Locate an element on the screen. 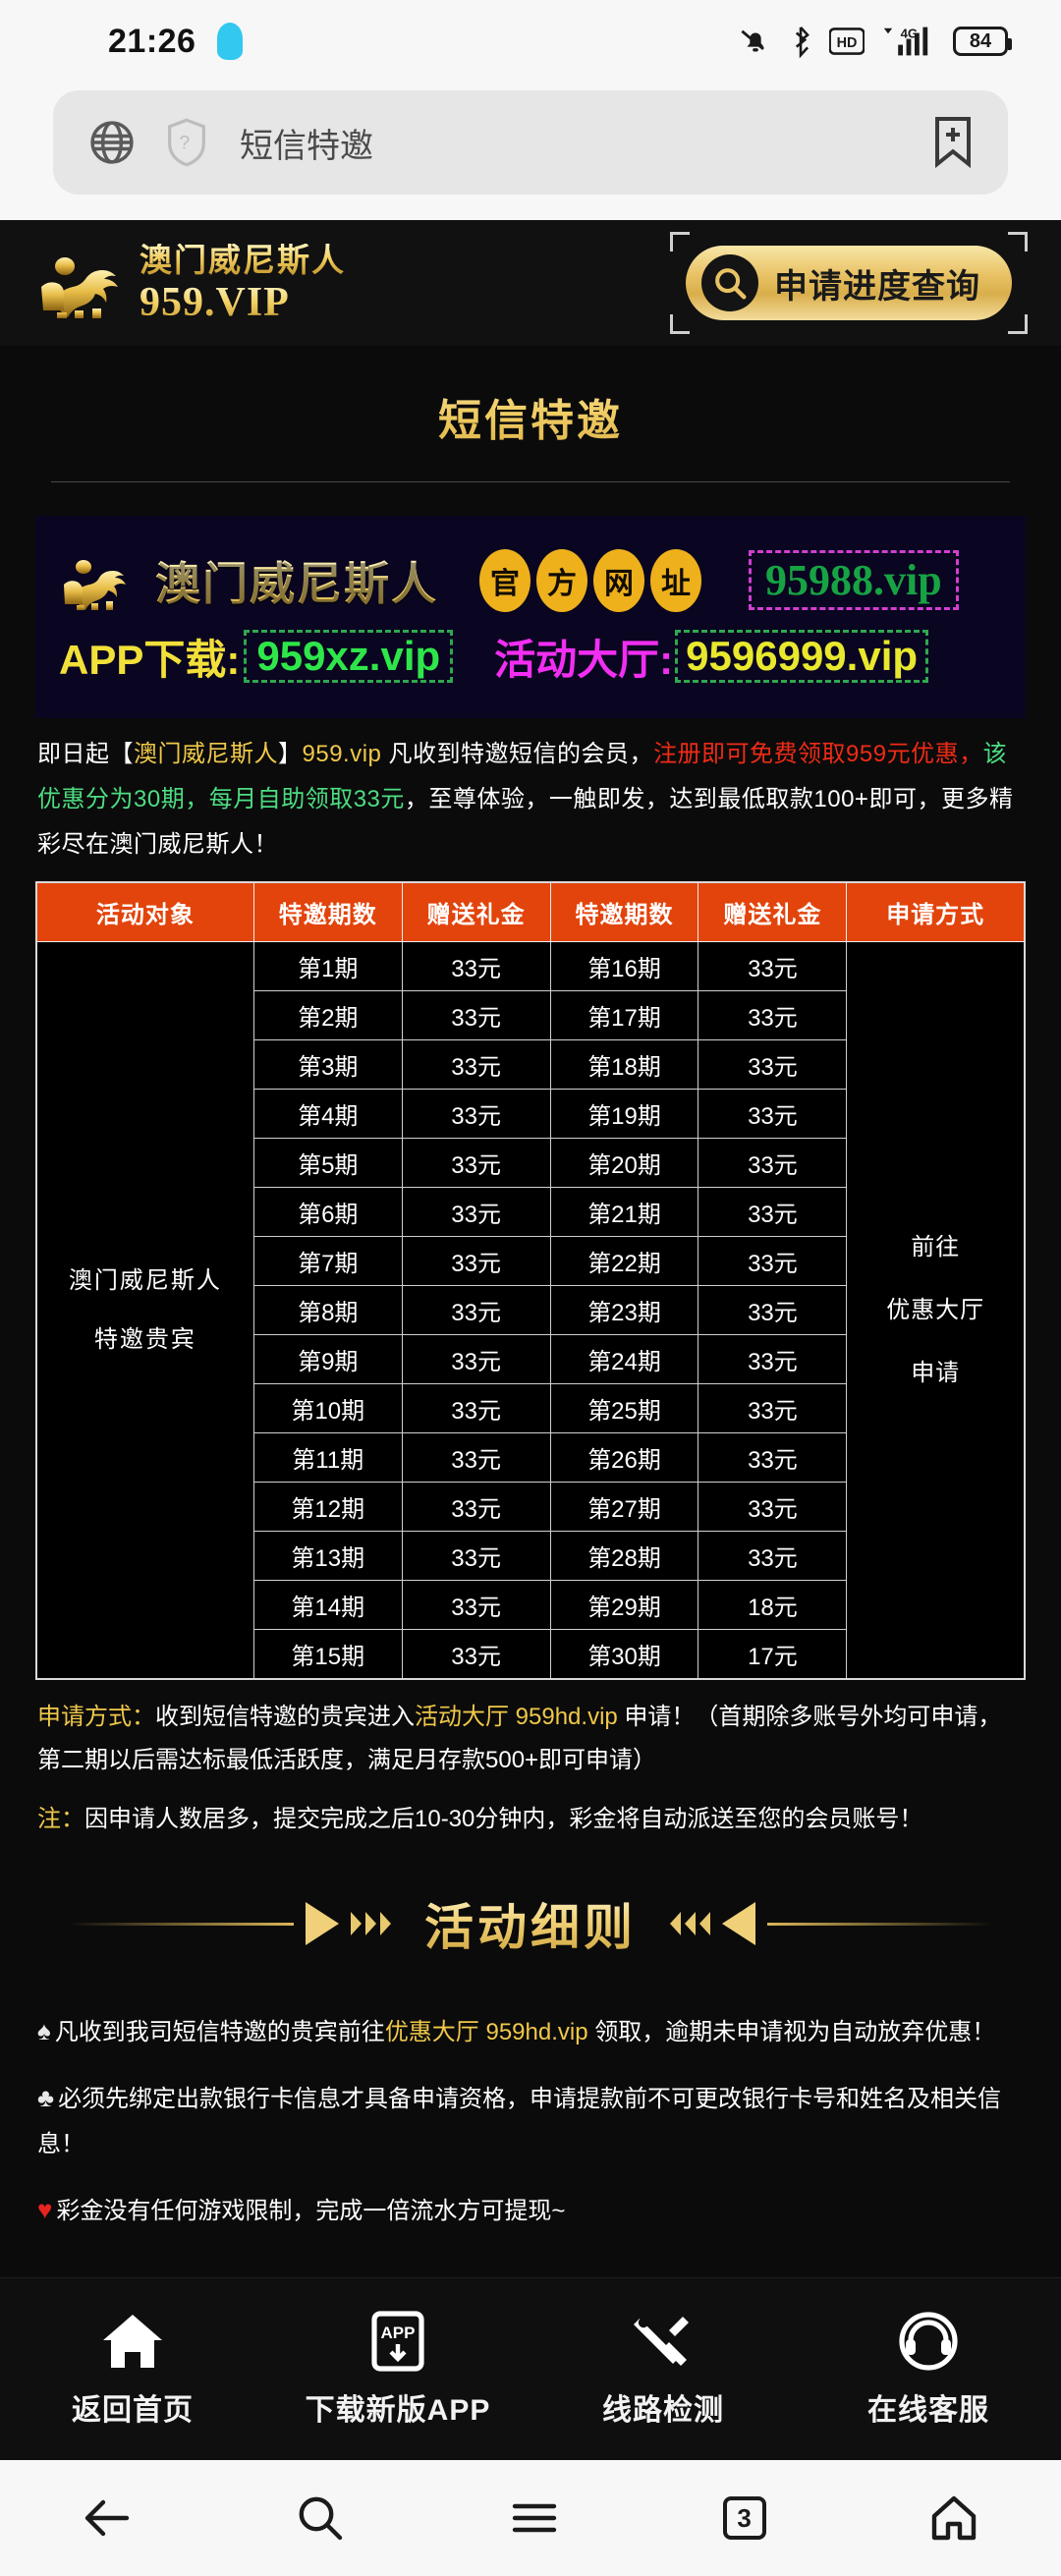  table-cell-p2: 第23期 is located at coordinates (624, 1310).